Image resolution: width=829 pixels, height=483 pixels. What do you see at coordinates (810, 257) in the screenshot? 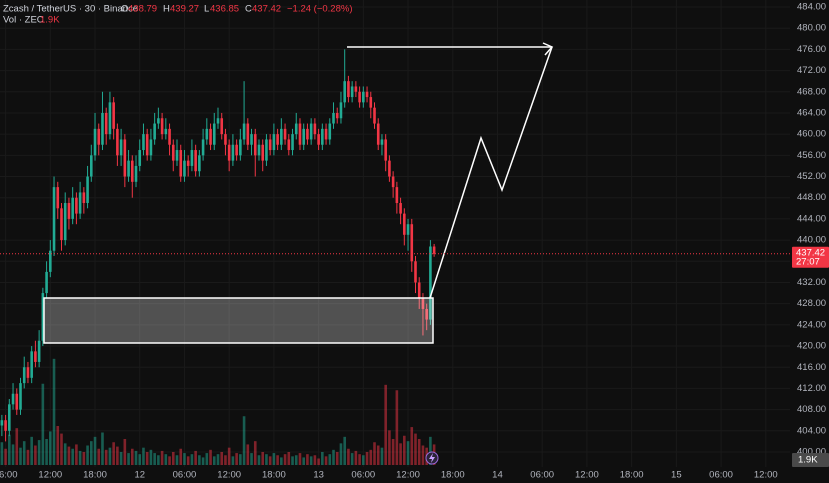
I see `last-price-tag` at bounding box center [810, 257].